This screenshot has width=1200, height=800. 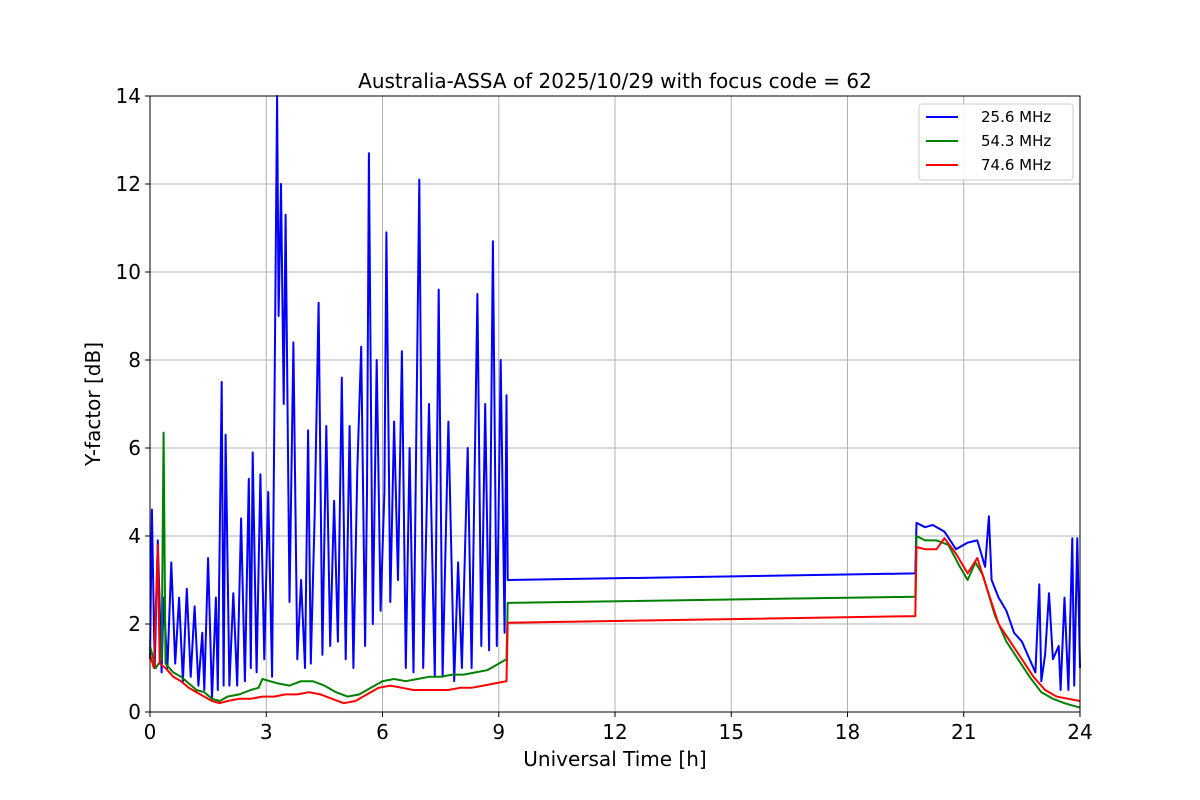 I want to click on y-tick-label: 6, so click(x=134, y=448).